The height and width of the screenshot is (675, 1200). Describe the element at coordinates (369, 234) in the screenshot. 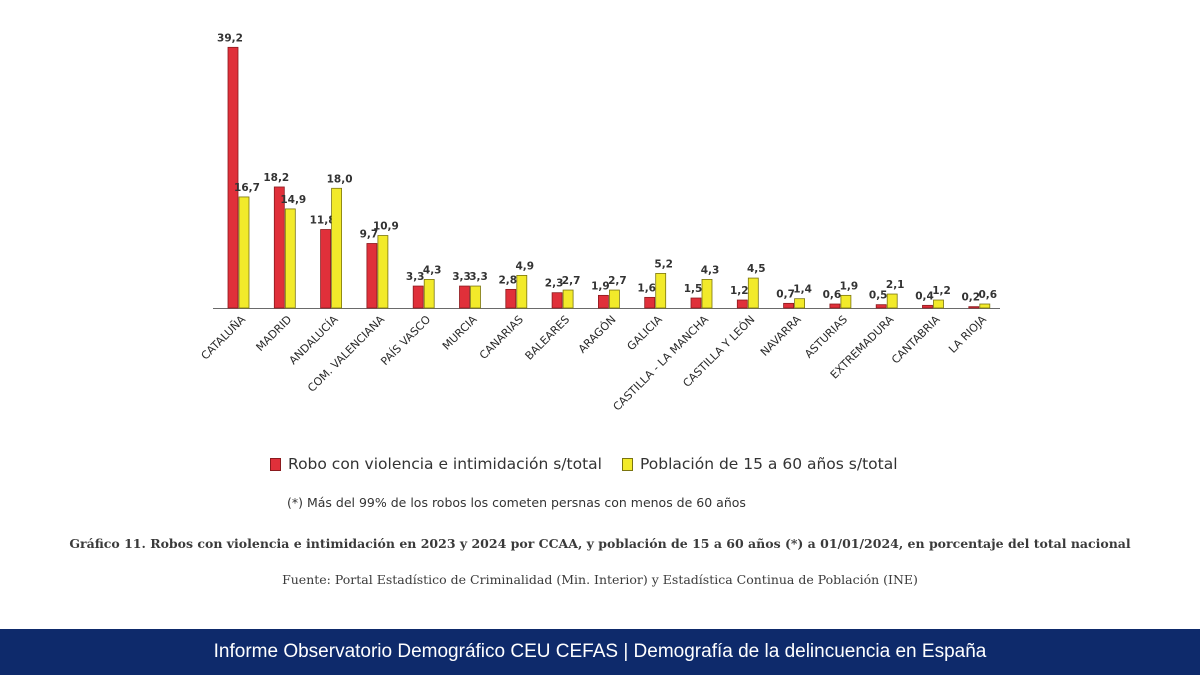

I see `value-label-robos-3: 9,7` at that location.